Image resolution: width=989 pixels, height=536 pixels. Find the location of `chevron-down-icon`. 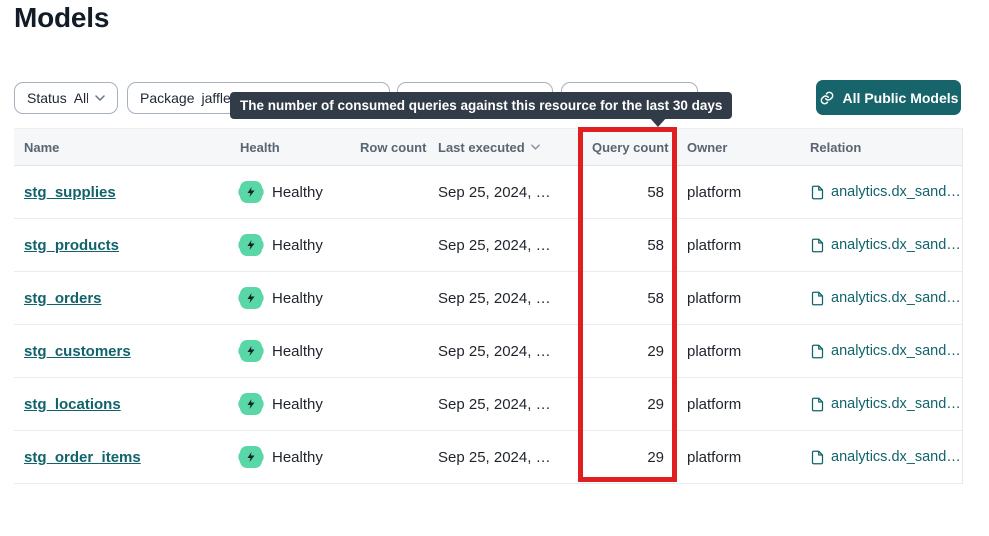

chevron-down-icon is located at coordinates (100, 98).